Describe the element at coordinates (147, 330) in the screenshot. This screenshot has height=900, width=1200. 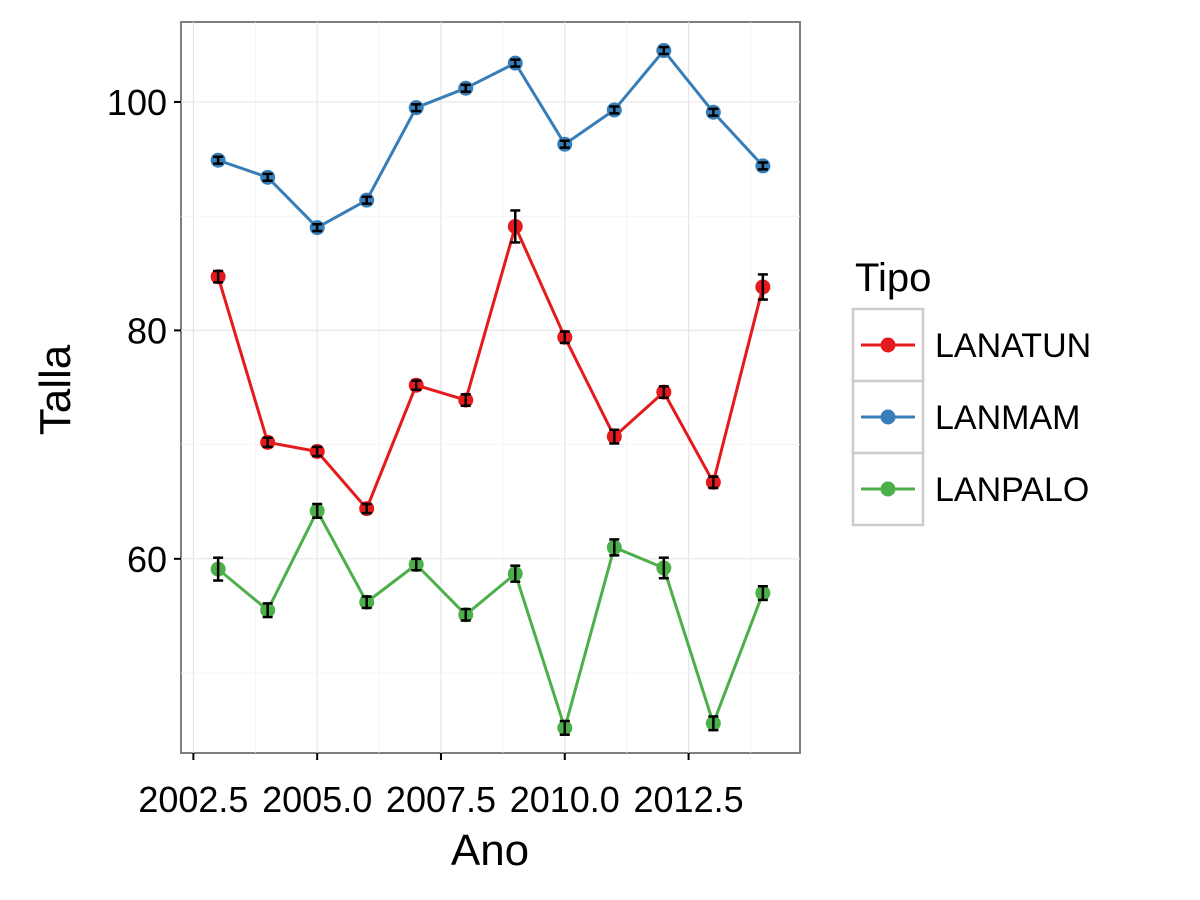
I see `y-tick-label: 80` at that location.